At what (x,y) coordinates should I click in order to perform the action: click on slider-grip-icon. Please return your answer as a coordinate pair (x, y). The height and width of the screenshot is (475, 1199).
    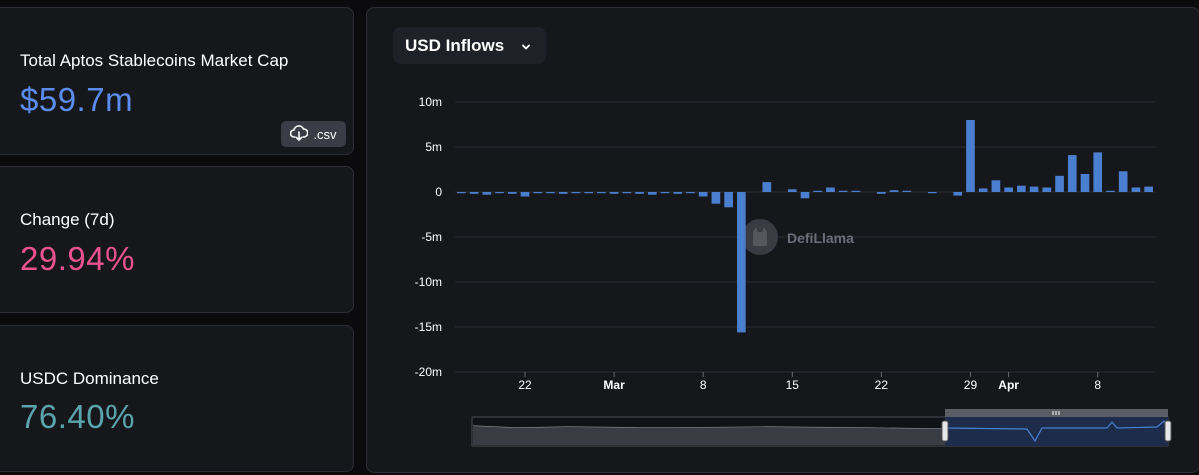
    Looking at the image, I should click on (1056, 413).